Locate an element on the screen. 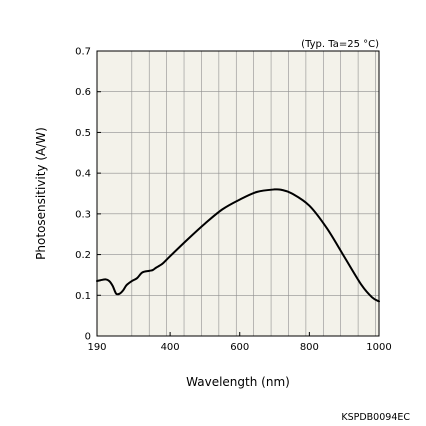 The image size is (426, 426). x-tick-label: 400 is located at coordinates (170, 347).